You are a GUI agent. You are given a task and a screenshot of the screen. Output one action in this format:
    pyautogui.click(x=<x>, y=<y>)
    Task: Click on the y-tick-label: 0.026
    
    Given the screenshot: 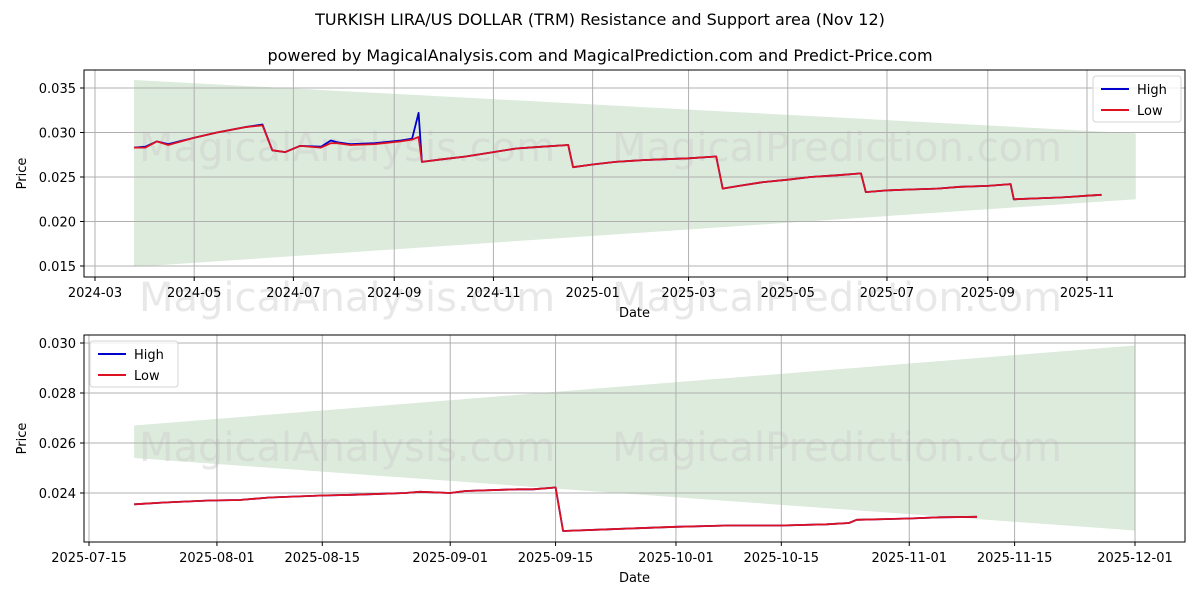 What is the action you would take?
    pyautogui.click(x=57, y=444)
    